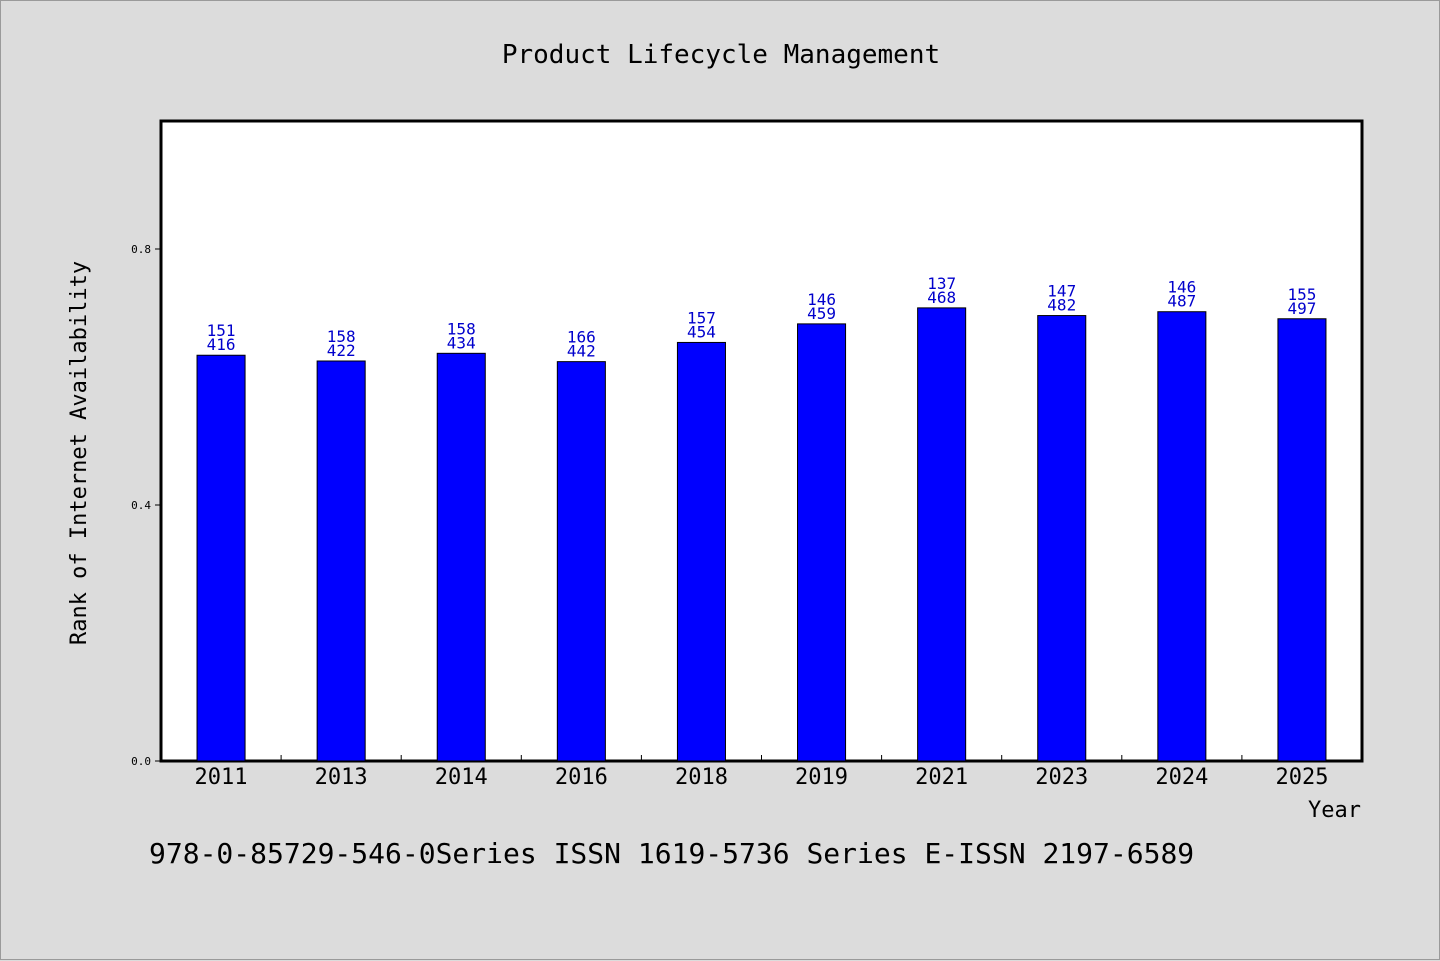 This screenshot has width=1440, height=961. What do you see at coordinates (461, 557) in the screenshot?
I see `bar-2014` at bounding box center [461, 557].